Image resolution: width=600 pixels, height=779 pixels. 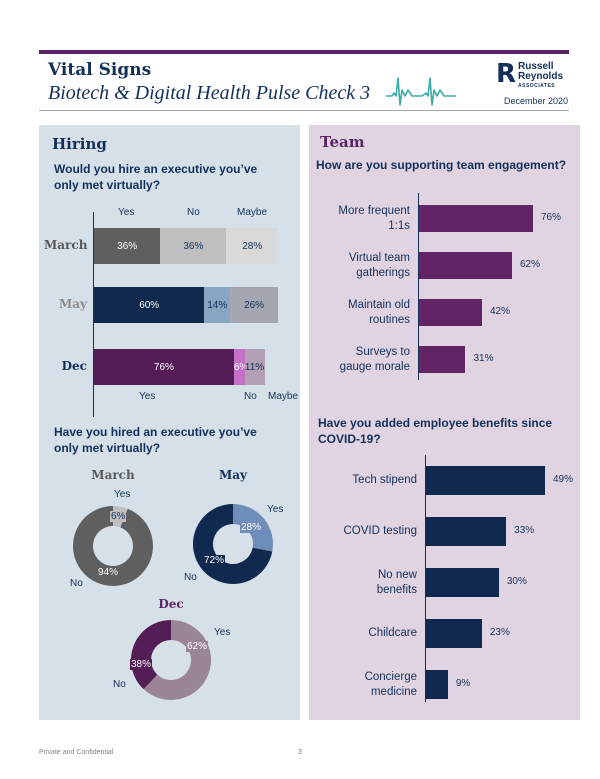 I want to click on donut-slice-march-no, so click(x=112, y=546).